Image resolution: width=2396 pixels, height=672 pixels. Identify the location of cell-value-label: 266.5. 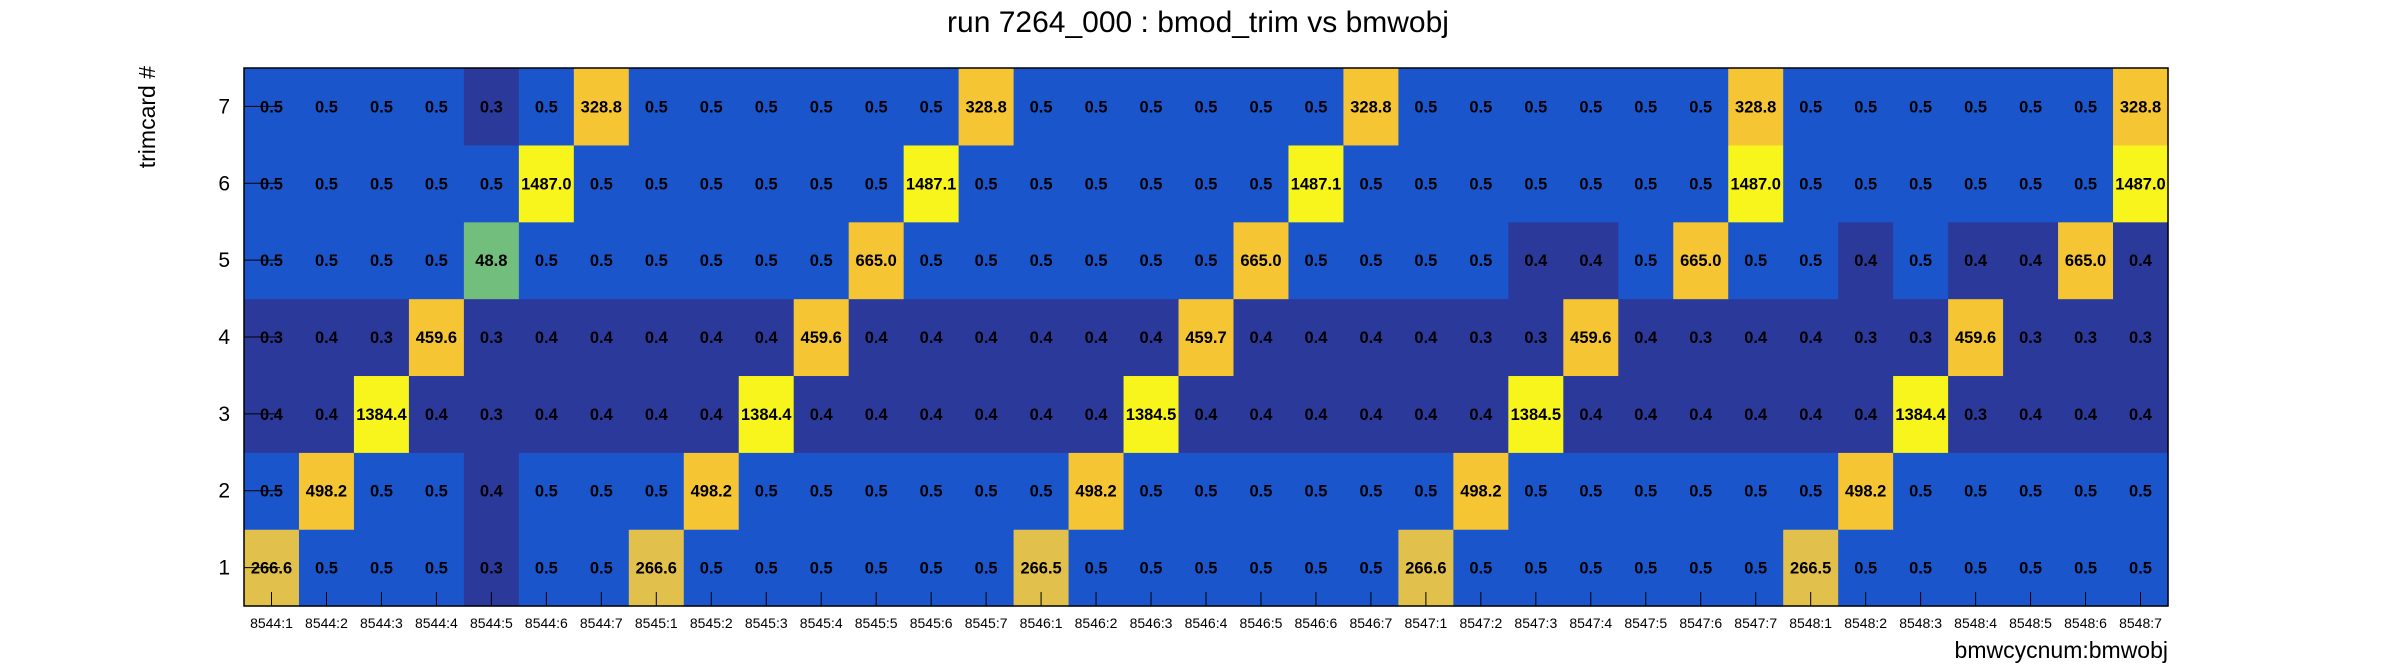
(1810, 569).